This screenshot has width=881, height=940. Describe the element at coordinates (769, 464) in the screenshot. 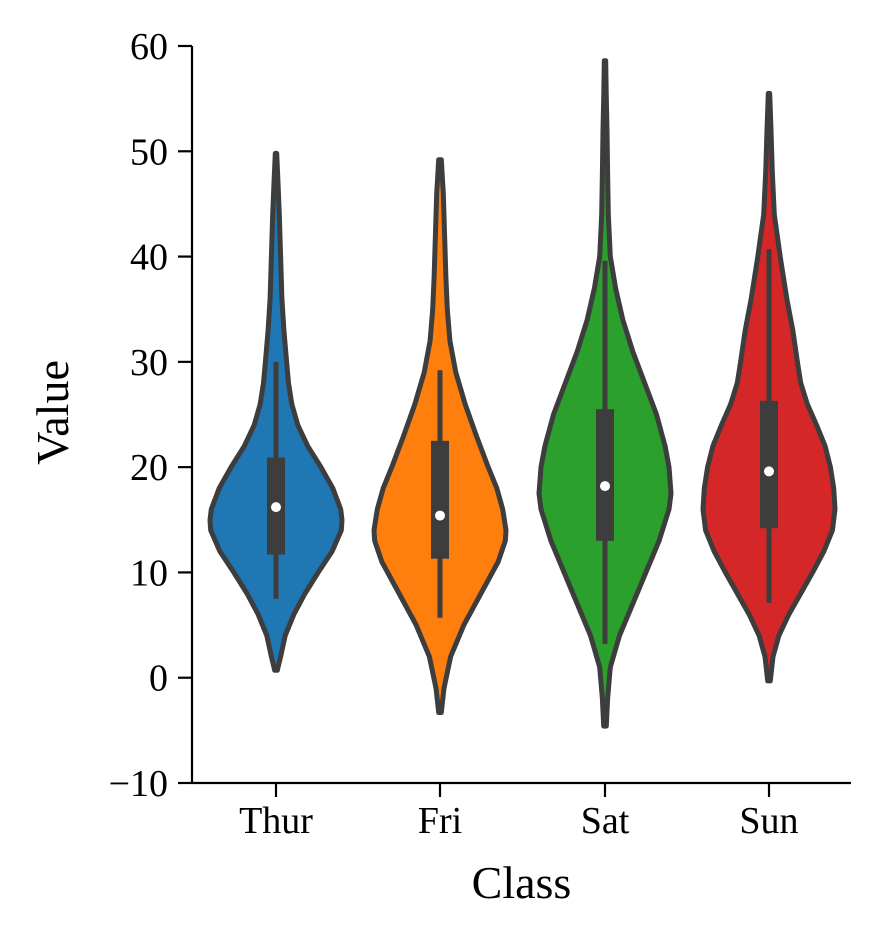

I see `iqr-box-sun` at that location.